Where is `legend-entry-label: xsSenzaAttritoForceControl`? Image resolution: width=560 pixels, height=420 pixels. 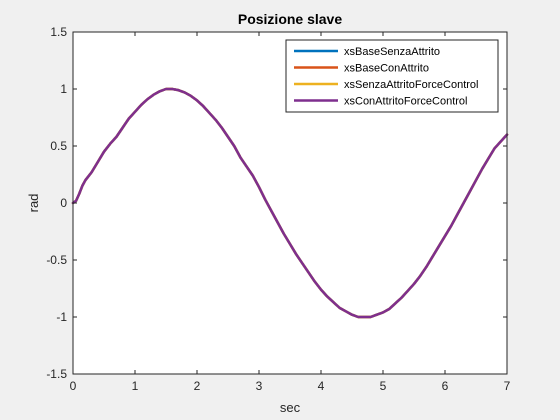 legend-entry-label: xsSenzaAttritoForceControl is located at coordinates (411, 85).